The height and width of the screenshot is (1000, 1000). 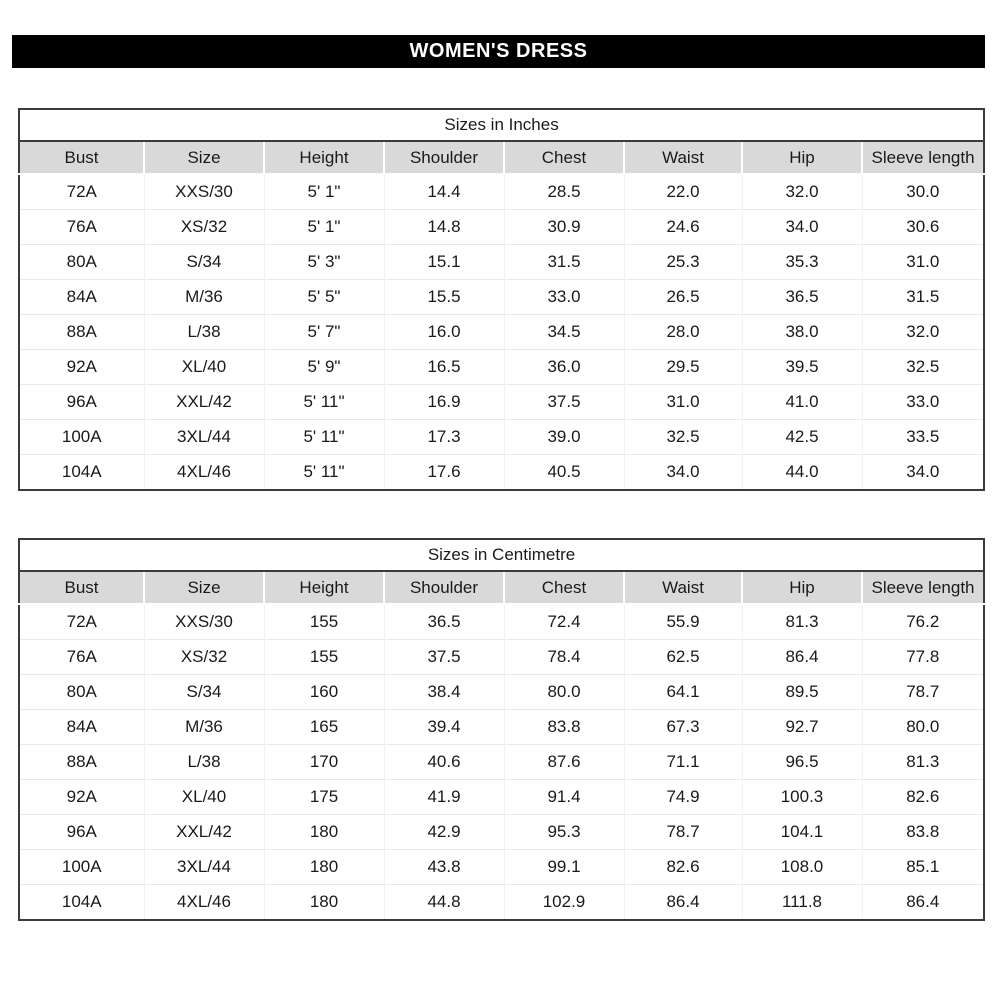 I want to click on table-cell: 83.8, so click(x=923, y=832).